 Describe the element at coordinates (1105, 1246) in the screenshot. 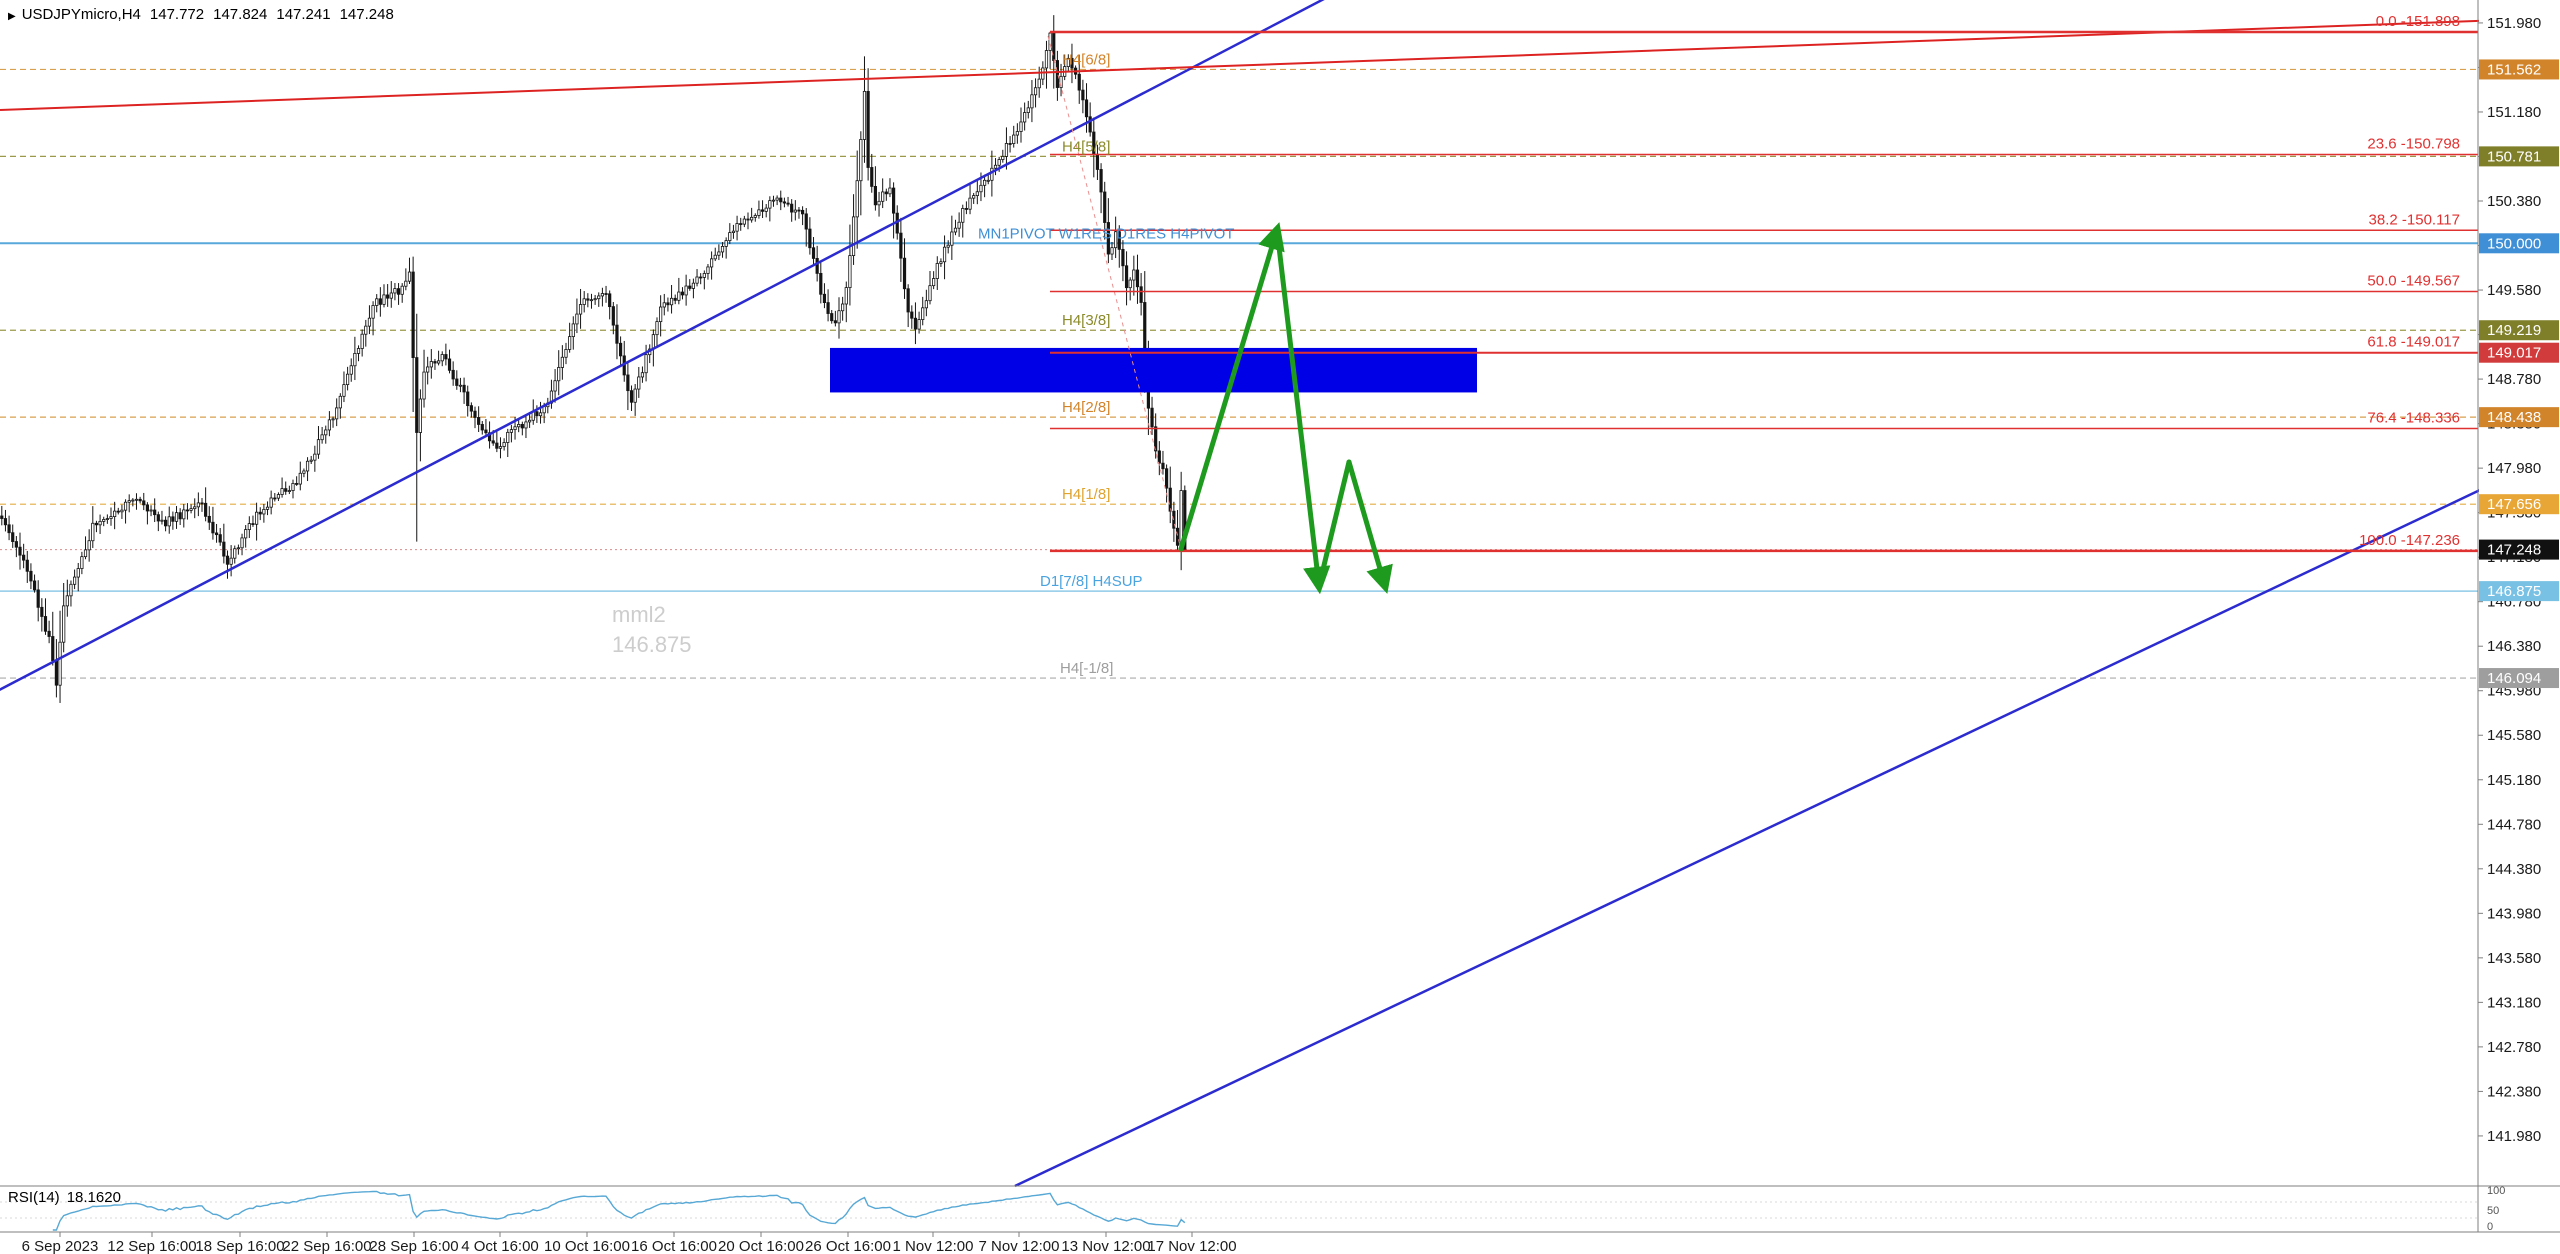

I see `time-axis-label: 13 Nov 12:00` at that location.